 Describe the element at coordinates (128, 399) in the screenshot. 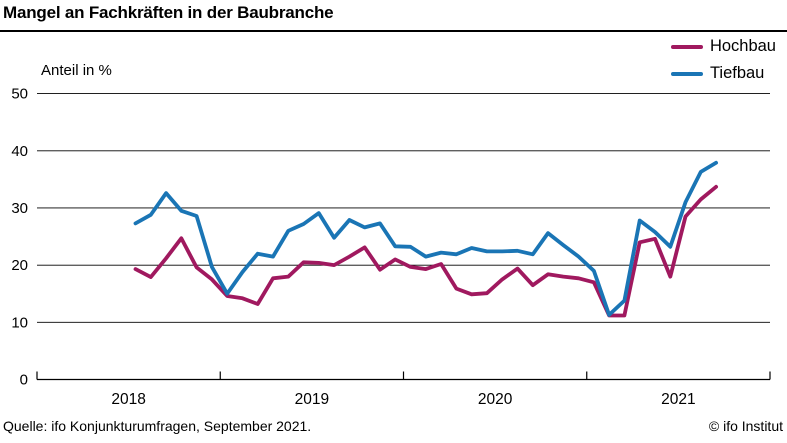

I see `year-label: 2018` at that location.